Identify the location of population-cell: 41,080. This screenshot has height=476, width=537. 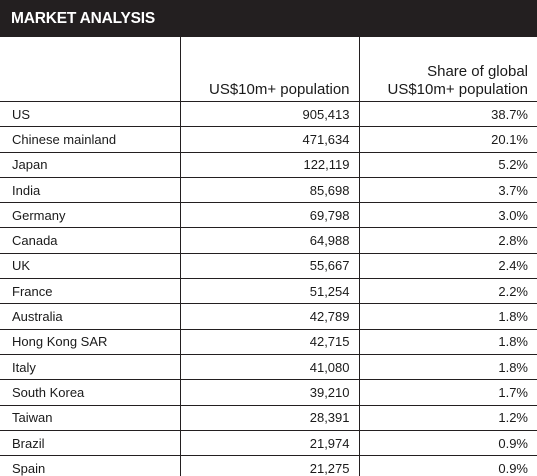
(269, 367).